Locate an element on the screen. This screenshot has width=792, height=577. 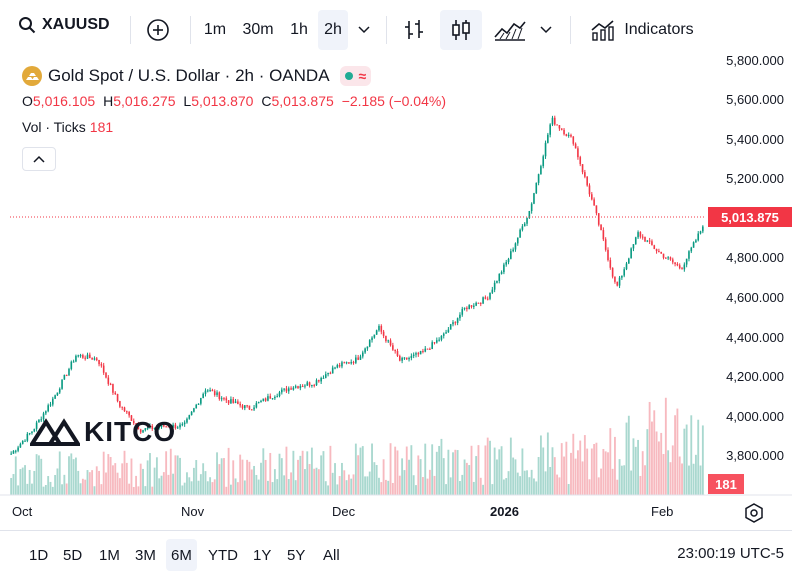
indicators-button: Indicators is located at coordinates (642, 30).